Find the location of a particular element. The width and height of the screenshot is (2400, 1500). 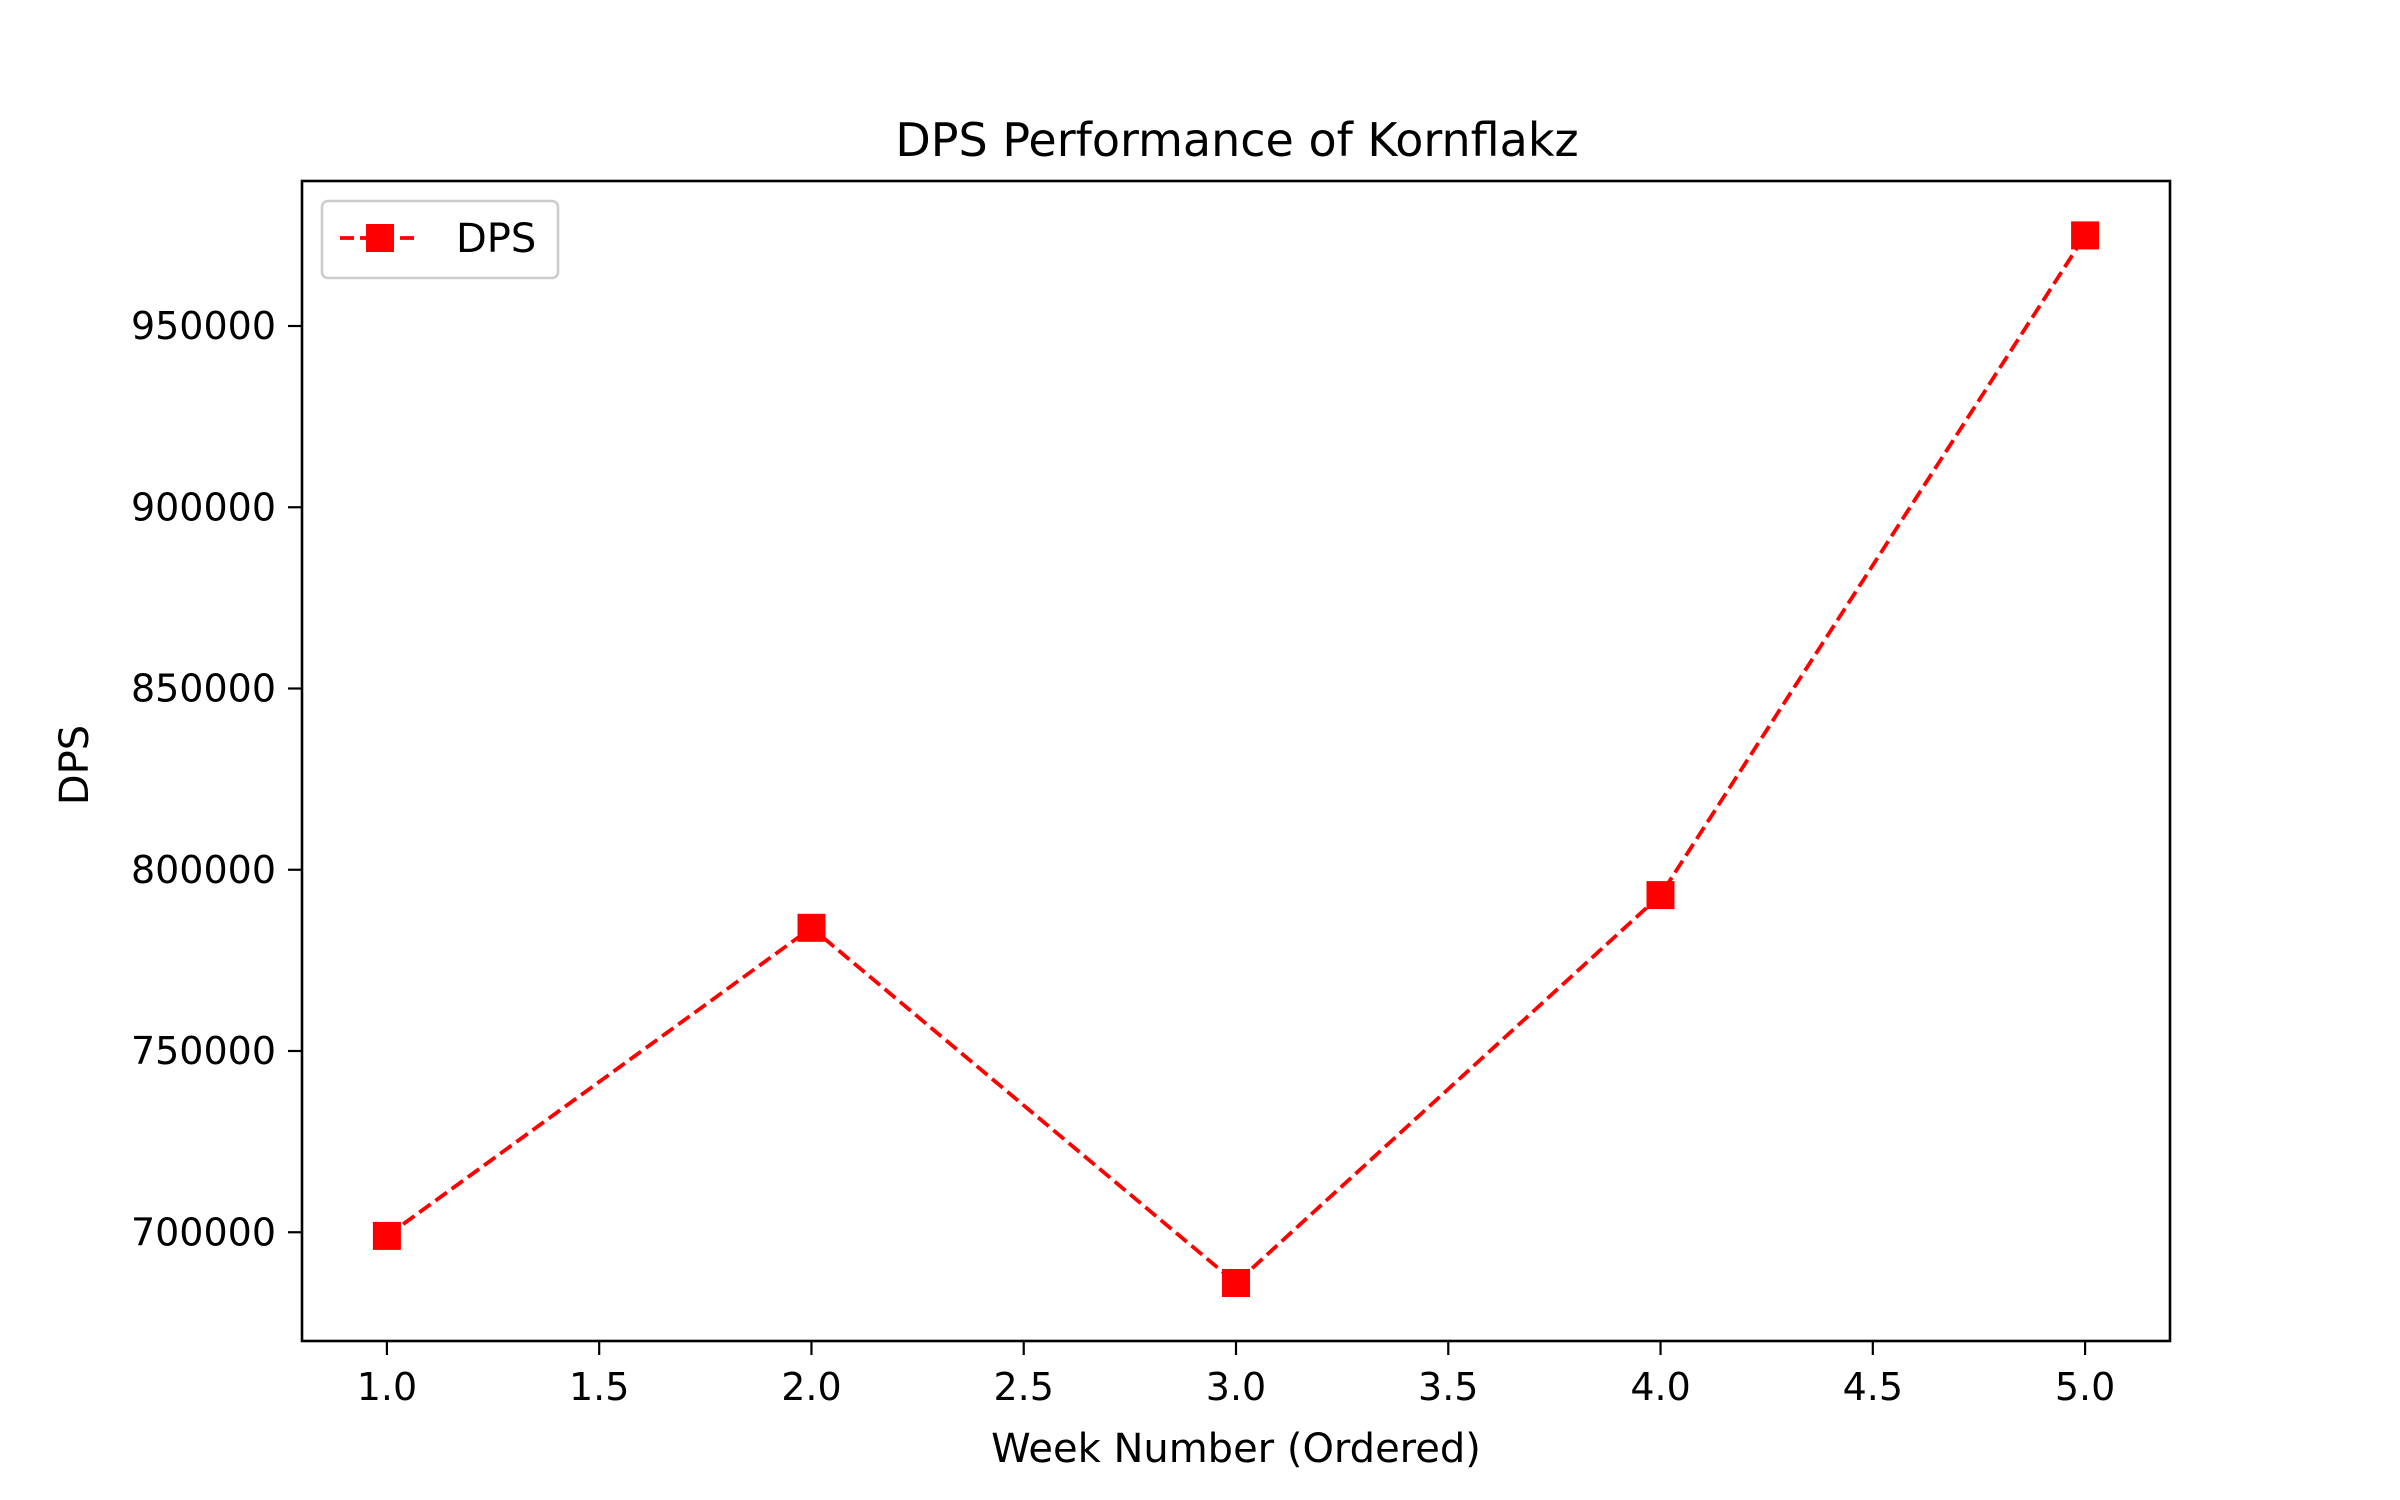

y-tick-label: 800000 is located at coordinates (203, 870).